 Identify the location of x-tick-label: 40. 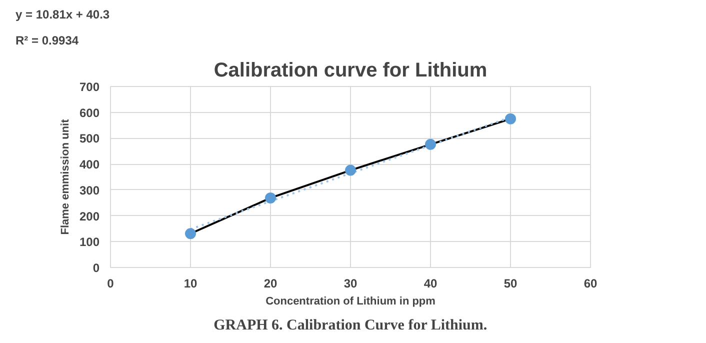
(431, 283).